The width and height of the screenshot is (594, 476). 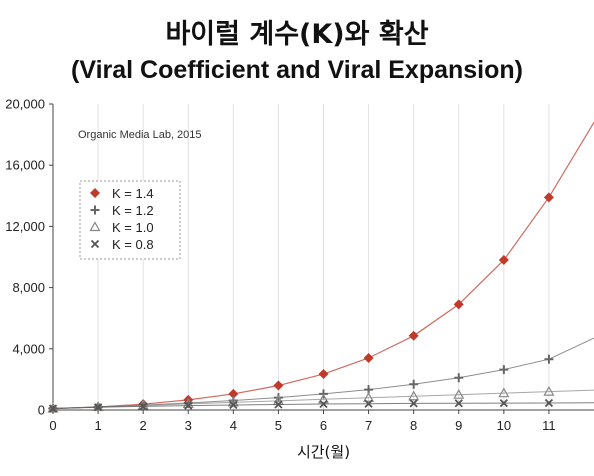 I want to click on legend-label: K = 0.8, so click(x=133, y=244).